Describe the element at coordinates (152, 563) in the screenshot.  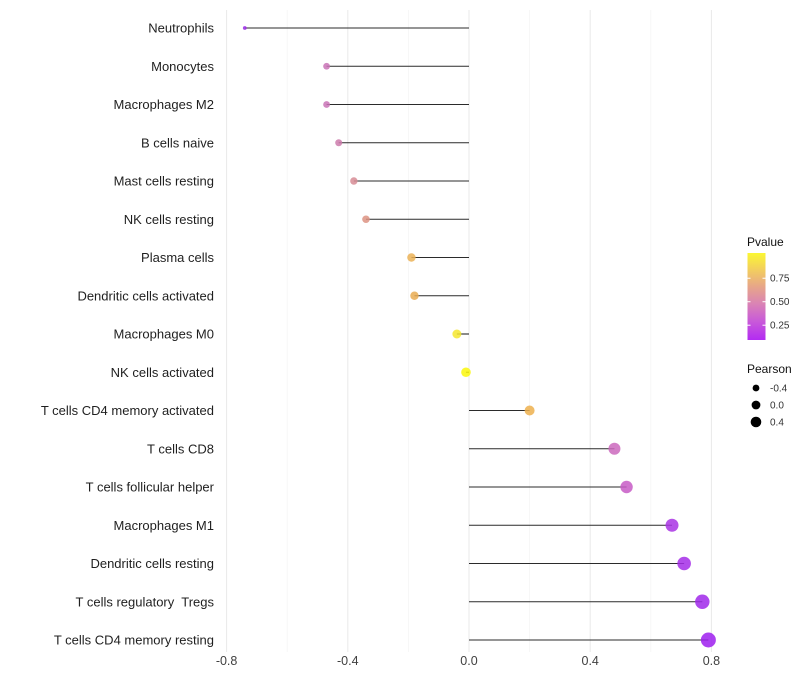
I see `category-label: Dendritic cells resting` at that location.